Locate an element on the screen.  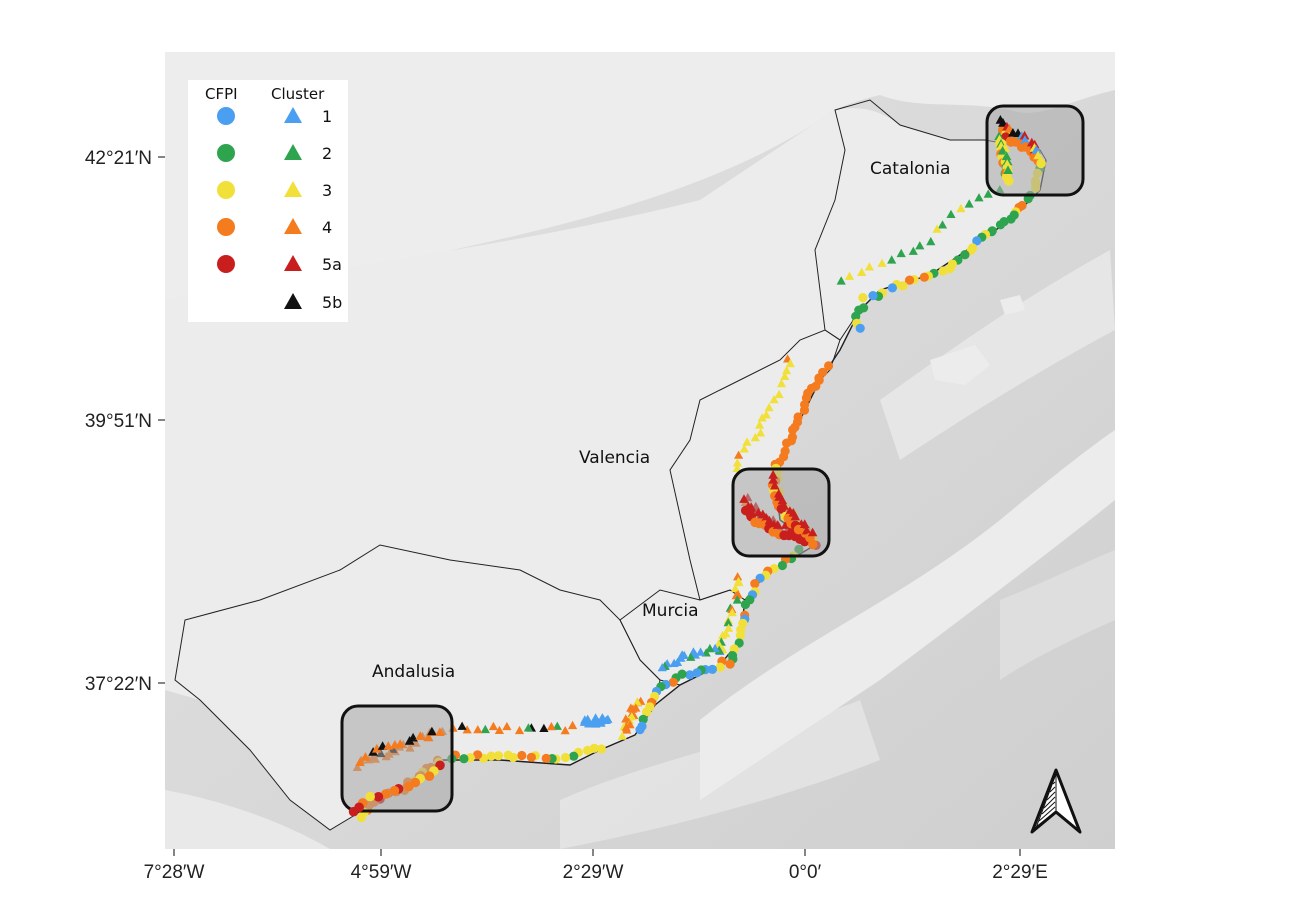
y-tick-label: 39°51′N is located at coordinates (118, 421).